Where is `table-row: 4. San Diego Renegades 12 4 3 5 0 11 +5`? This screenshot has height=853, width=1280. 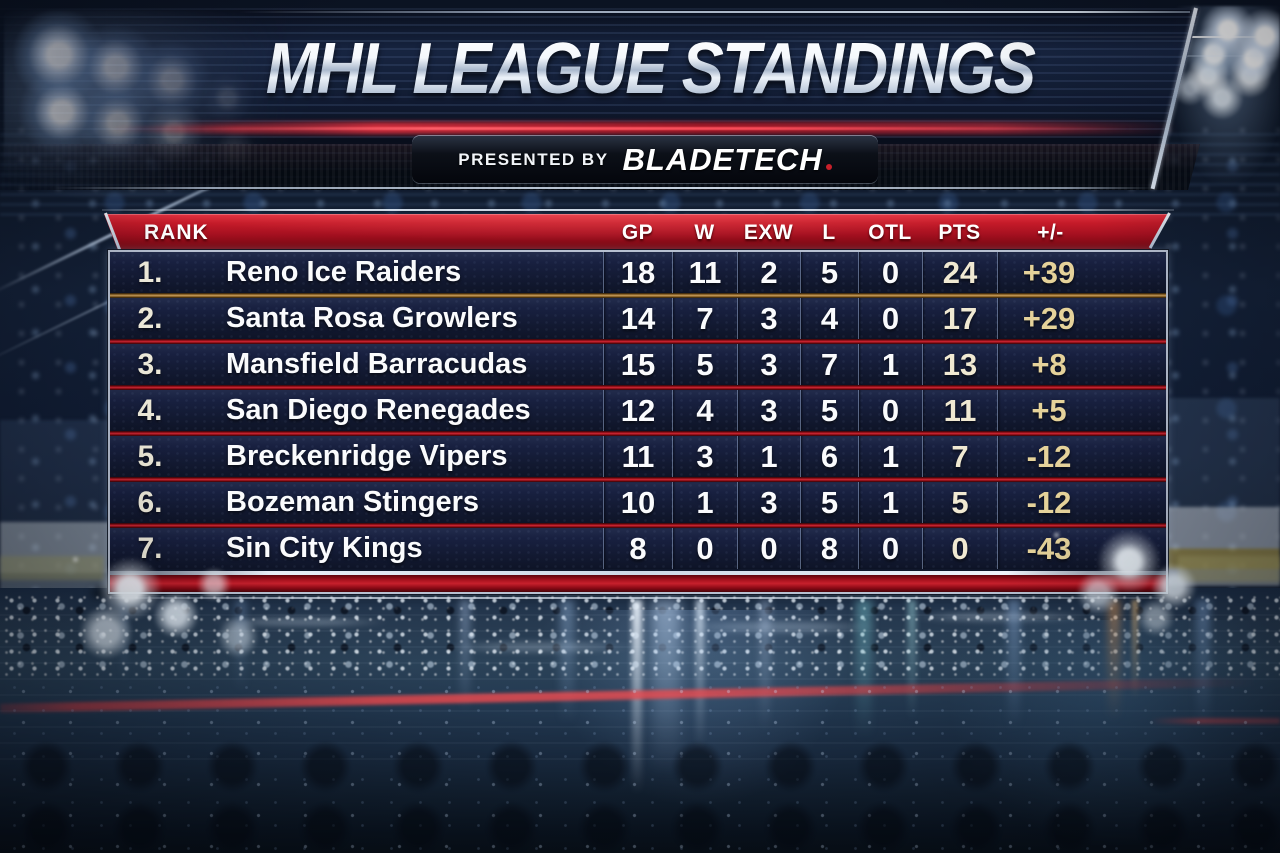
table-row: 4. San Diego Renegades 12 4 3 5 0 11 +5 is located at coordinates (638, 410).